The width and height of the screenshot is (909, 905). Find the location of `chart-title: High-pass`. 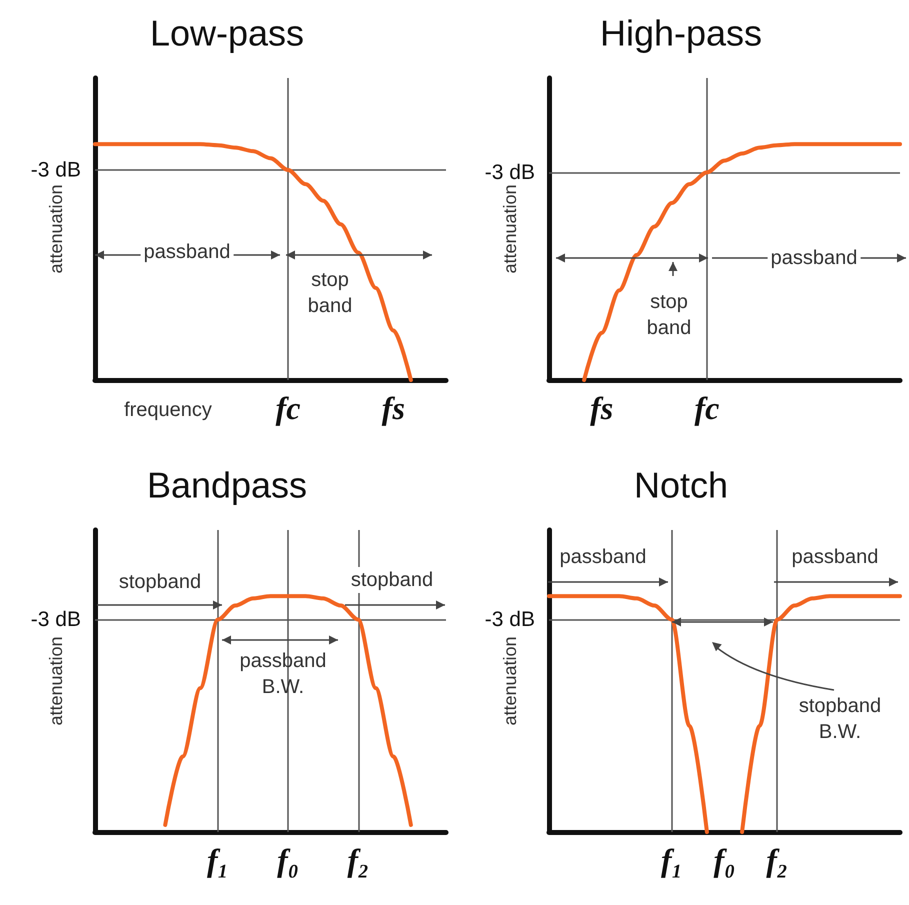

chart-title: High-pass is located at coordinates (681, 33).